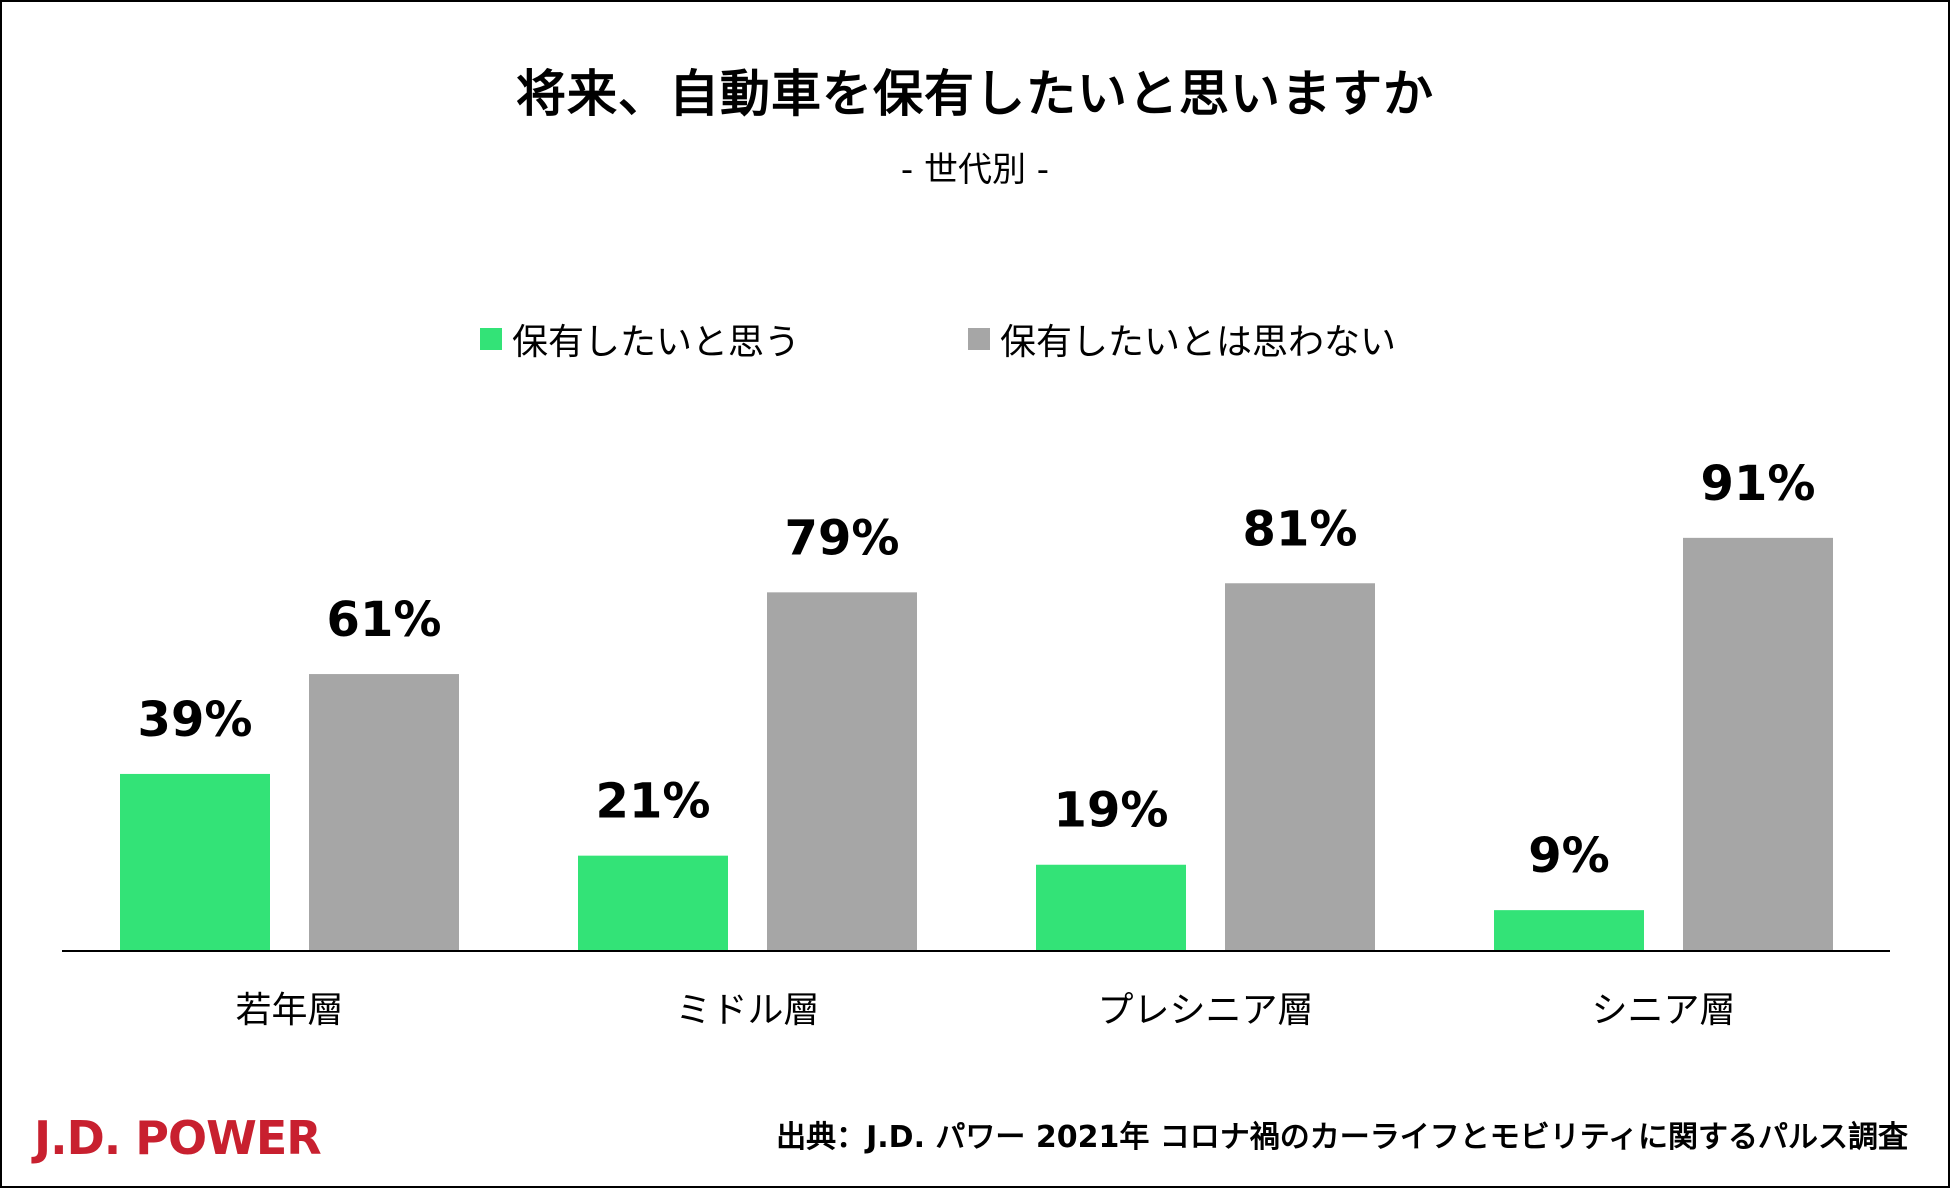 Image resolution: width=1950 pixels, height=1188 pixels. Describe the element at coordinates (491, 339) in the screenshot. I see `legend-swatch-green` at that location.